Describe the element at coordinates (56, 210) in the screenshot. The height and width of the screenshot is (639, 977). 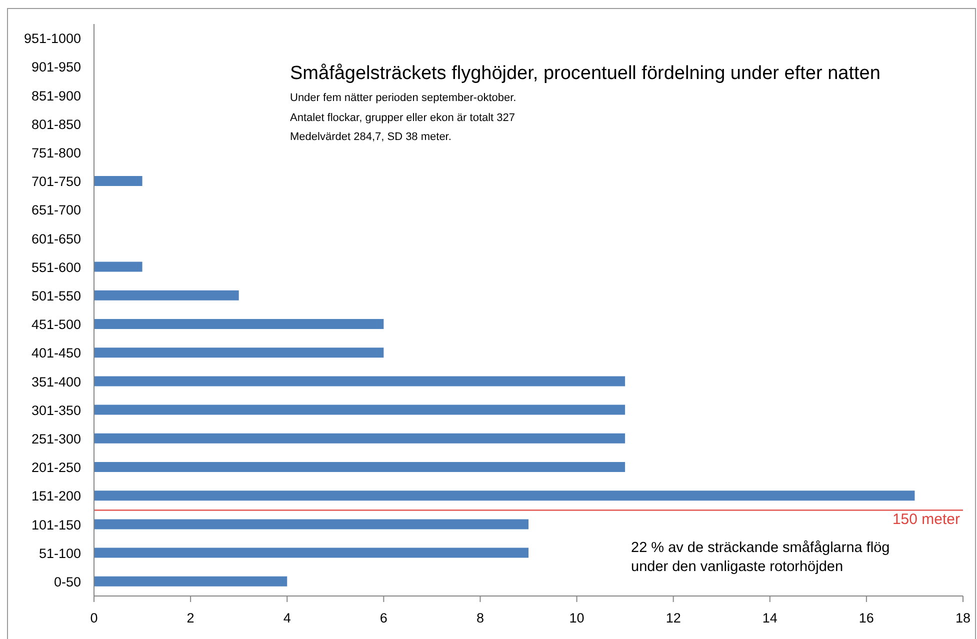
I see `y-tick-label: 651-700` at that location.